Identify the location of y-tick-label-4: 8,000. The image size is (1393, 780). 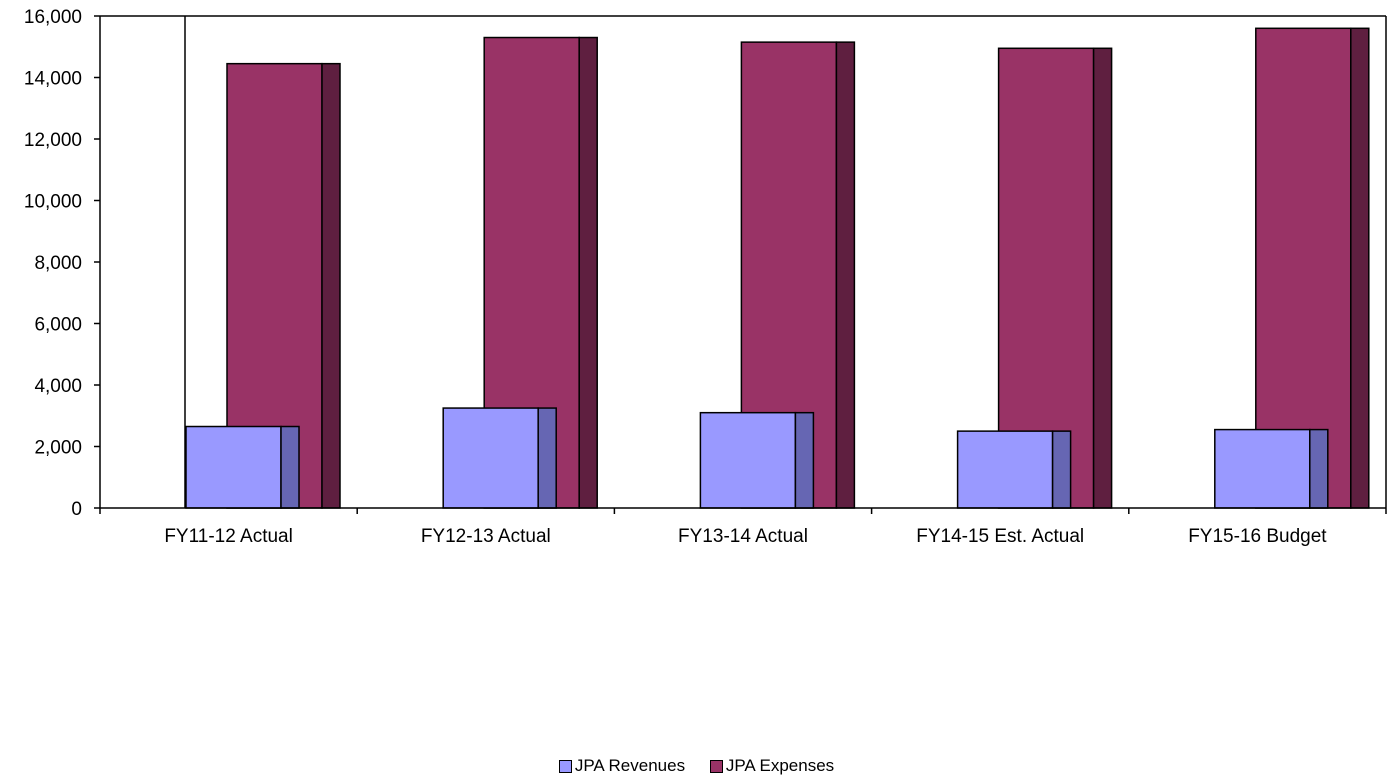
(58, 263).